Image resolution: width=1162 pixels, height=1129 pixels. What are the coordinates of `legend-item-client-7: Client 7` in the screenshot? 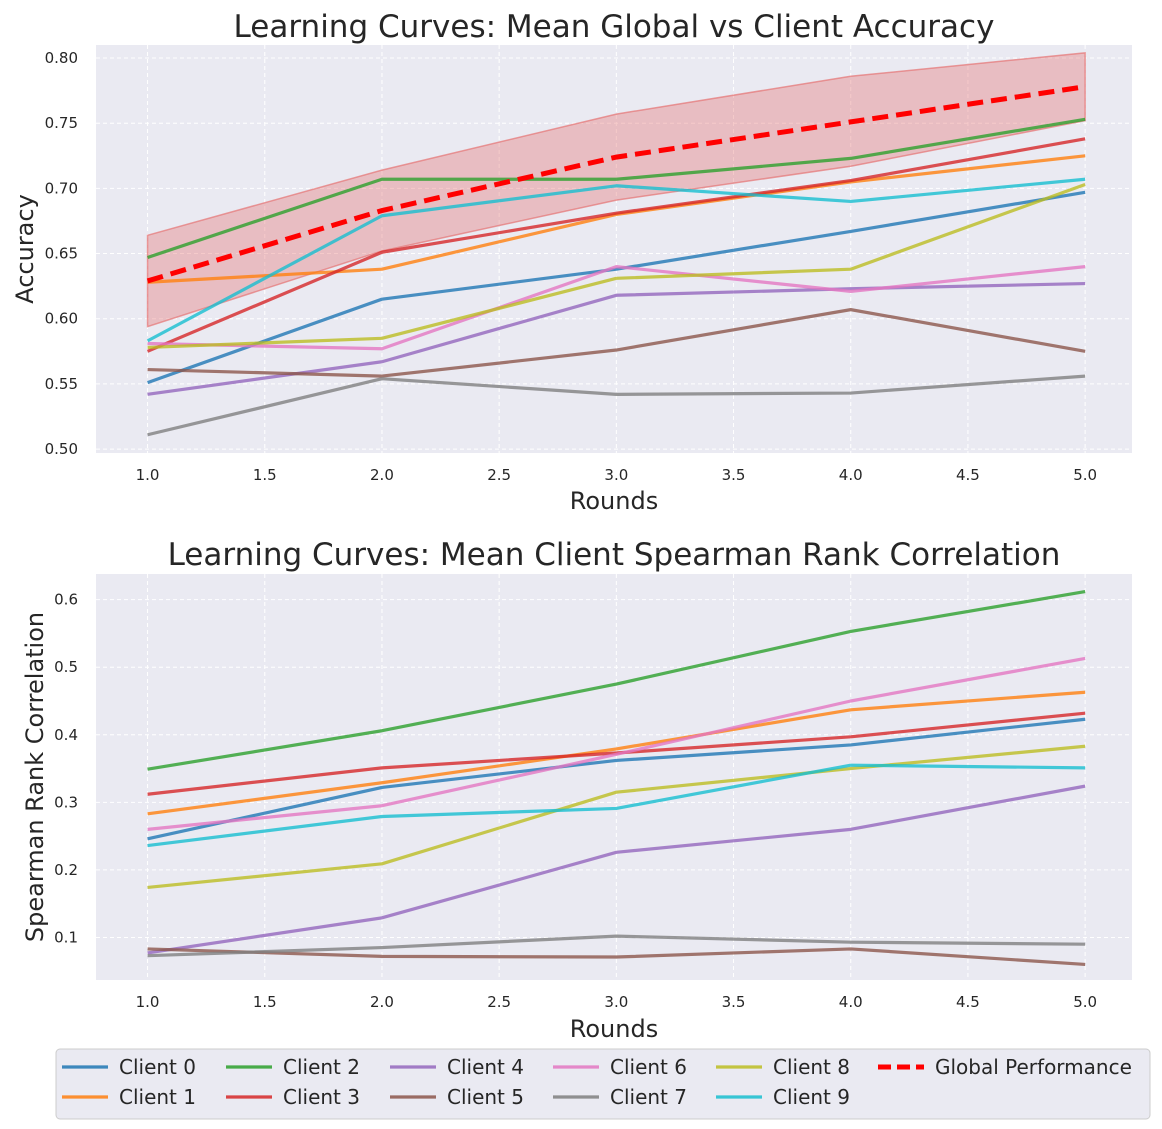 It's located at (620, 1097).